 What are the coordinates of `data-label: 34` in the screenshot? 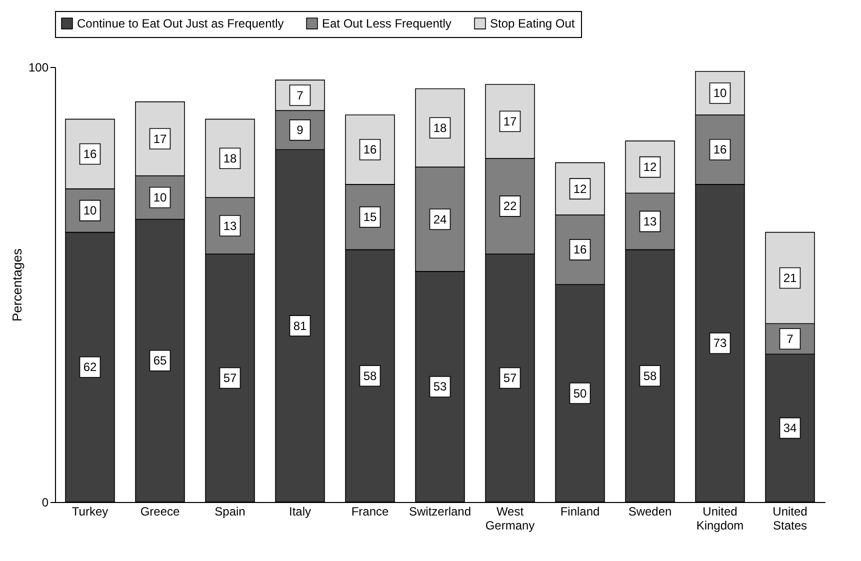 It's located at (790, 428).